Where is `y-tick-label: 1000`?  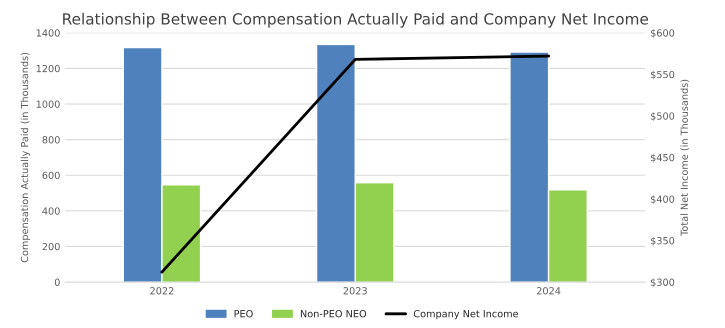
y-tick-label: 1000 is located at coordinates (48, 104).